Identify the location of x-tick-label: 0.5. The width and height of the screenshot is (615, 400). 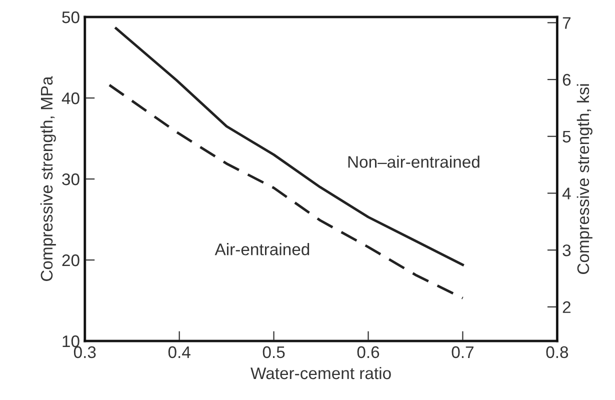
(273, 352).